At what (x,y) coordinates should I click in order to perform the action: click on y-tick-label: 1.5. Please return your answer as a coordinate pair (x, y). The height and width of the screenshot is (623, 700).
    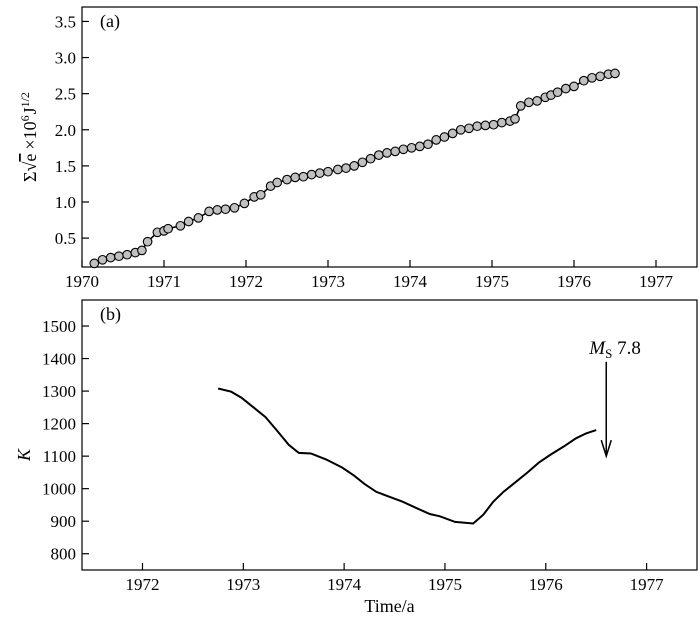
    Looking at the image, I should click on (65, 166).